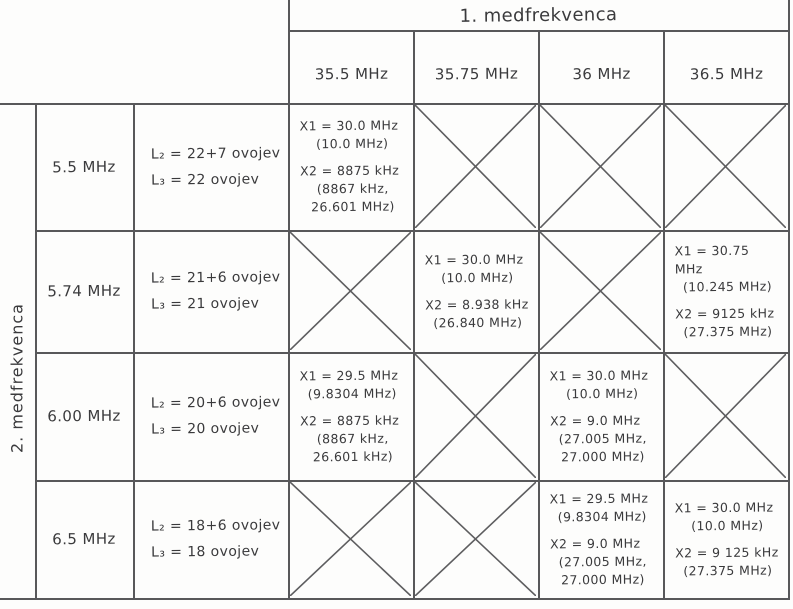 This screenshot has width=793, height=609. What do you see at coordinates (84, 166) in the screenshot?
I see `row-header-freq: 5.5 MHz` at bounding box center [84, 166].